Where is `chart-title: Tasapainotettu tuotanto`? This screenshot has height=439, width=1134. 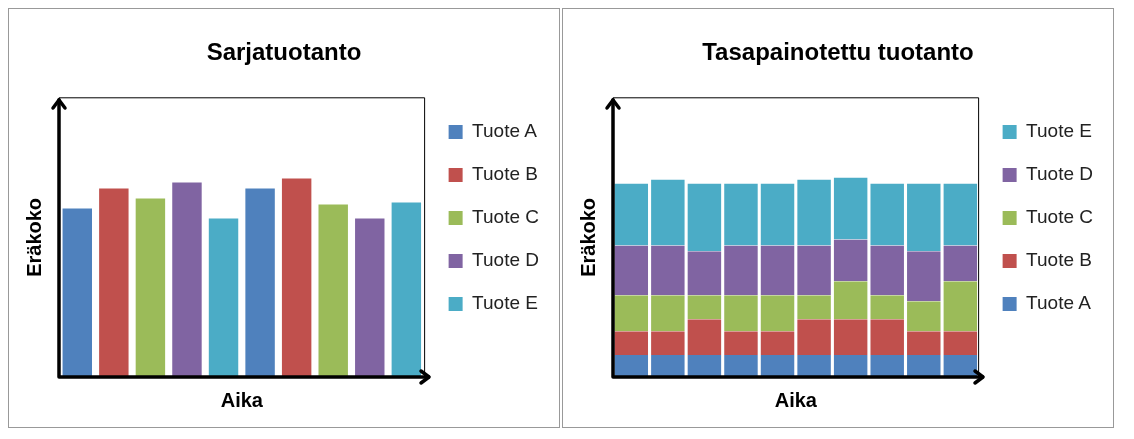
chart-title: Tasapainotettu tuotanto is located at coordinates (838, 52).